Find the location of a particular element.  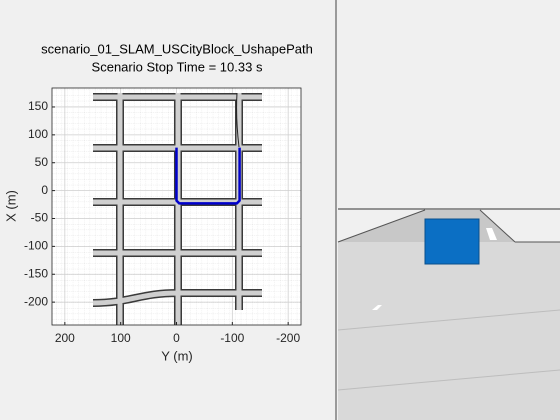

ego-path is located at coordinates (208, 176).